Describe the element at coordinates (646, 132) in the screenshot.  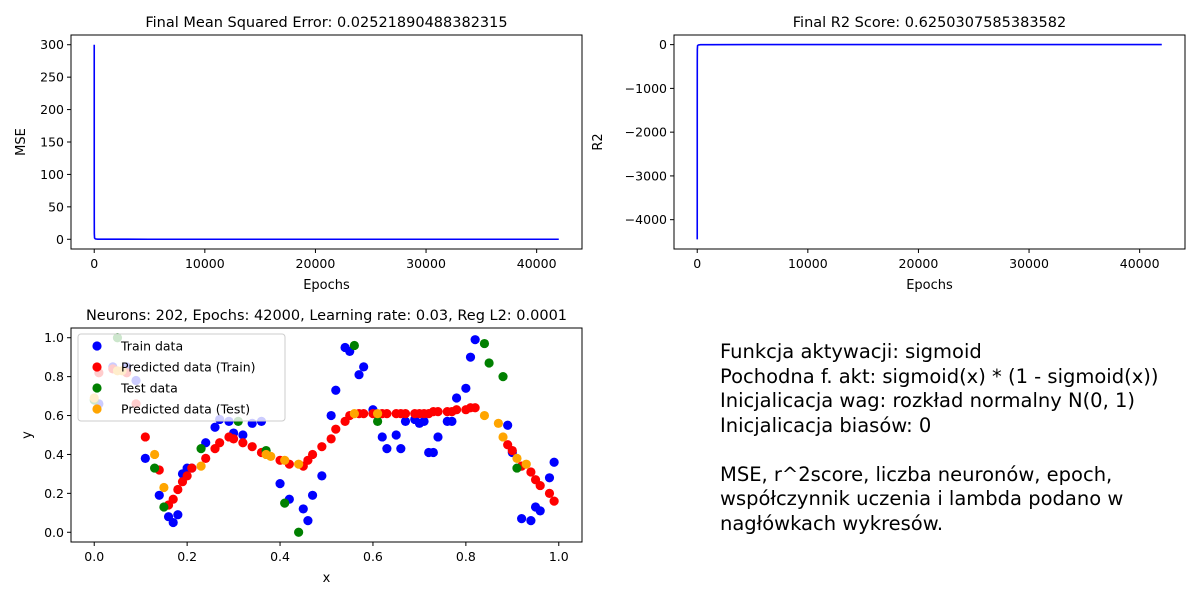
I see `y-tick-label: −2000` at that location.